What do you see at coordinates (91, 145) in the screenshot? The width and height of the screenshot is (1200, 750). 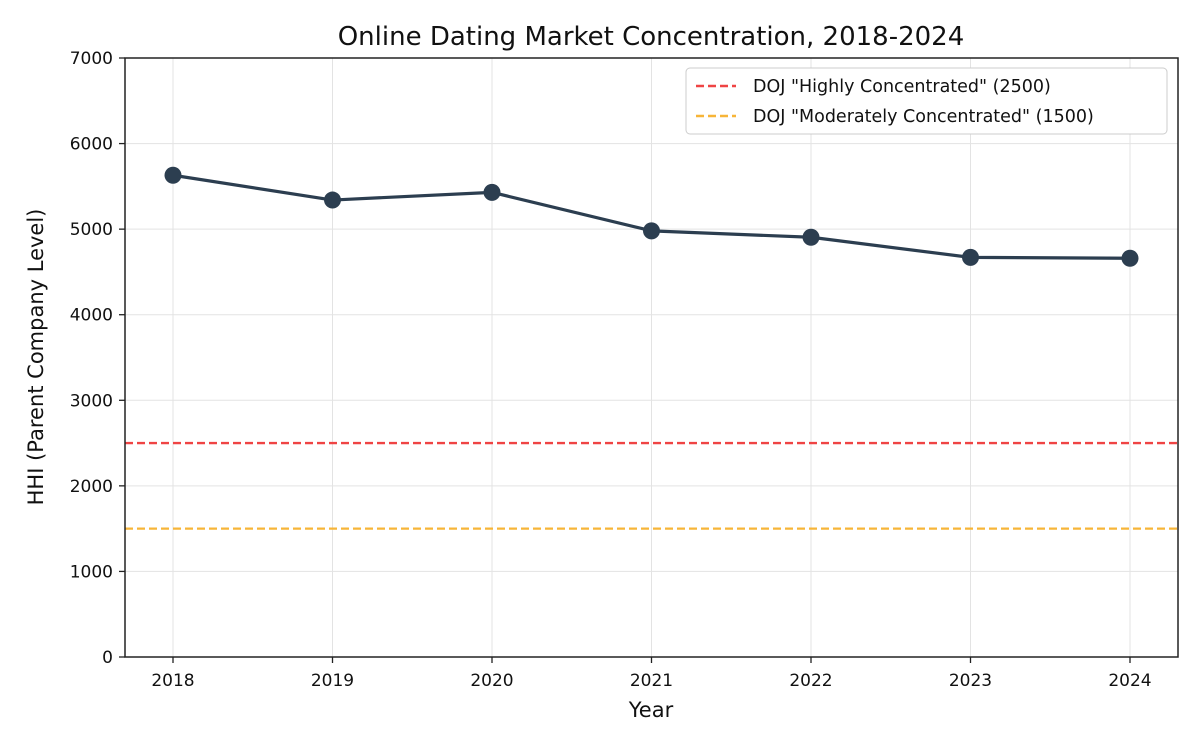 I see `y-tick-label: 6000` at bounding box center [91, 145].